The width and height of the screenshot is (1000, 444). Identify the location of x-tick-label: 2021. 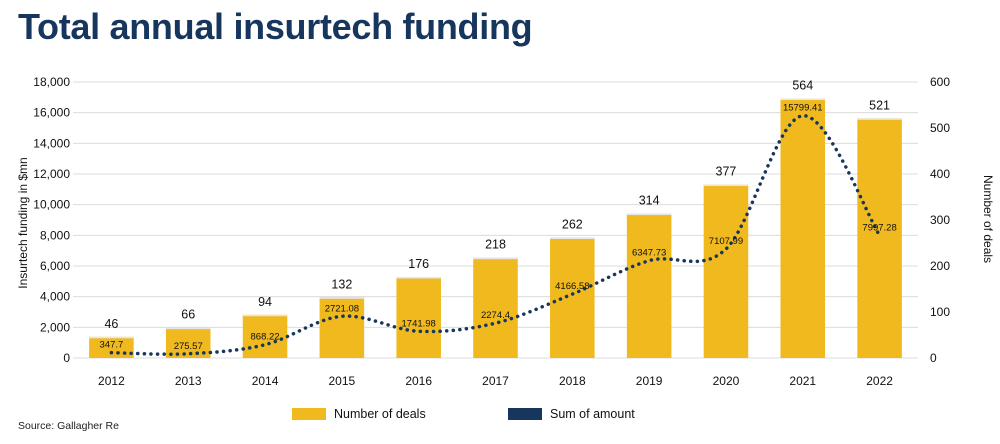
(802, 381).